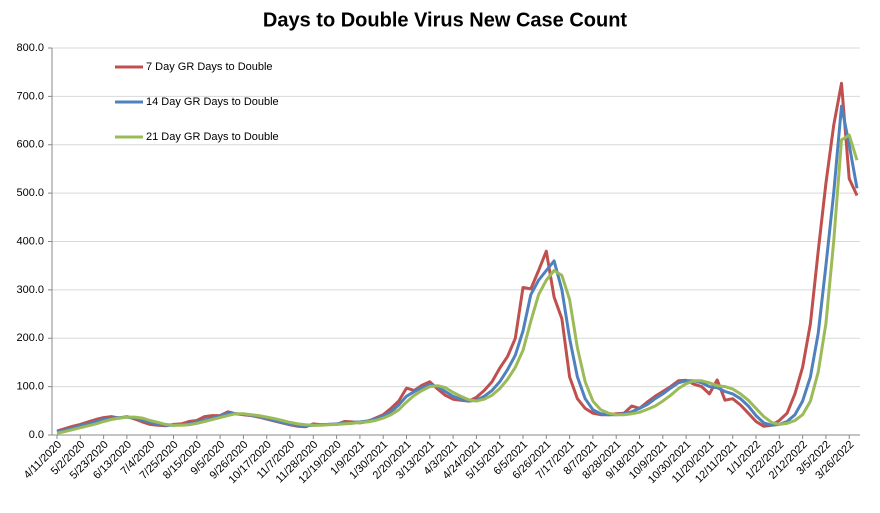  Describe the element at coordinates (30, 193) in the screenshot. I see `y-tick-label: 500.0` at that location.